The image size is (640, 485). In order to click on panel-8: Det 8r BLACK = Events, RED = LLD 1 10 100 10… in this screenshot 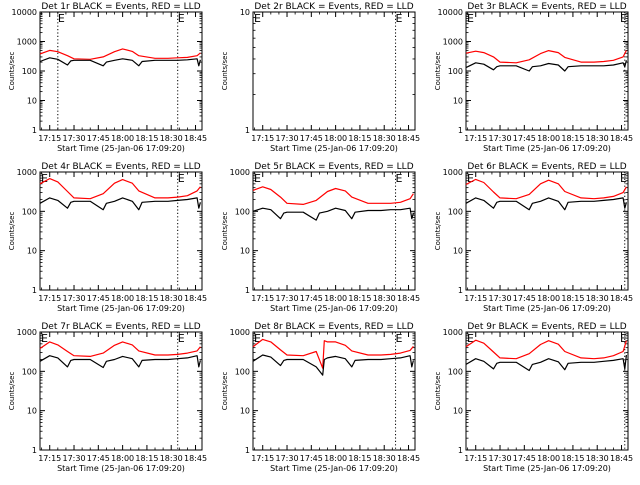, I will do `click(320, 397)`.